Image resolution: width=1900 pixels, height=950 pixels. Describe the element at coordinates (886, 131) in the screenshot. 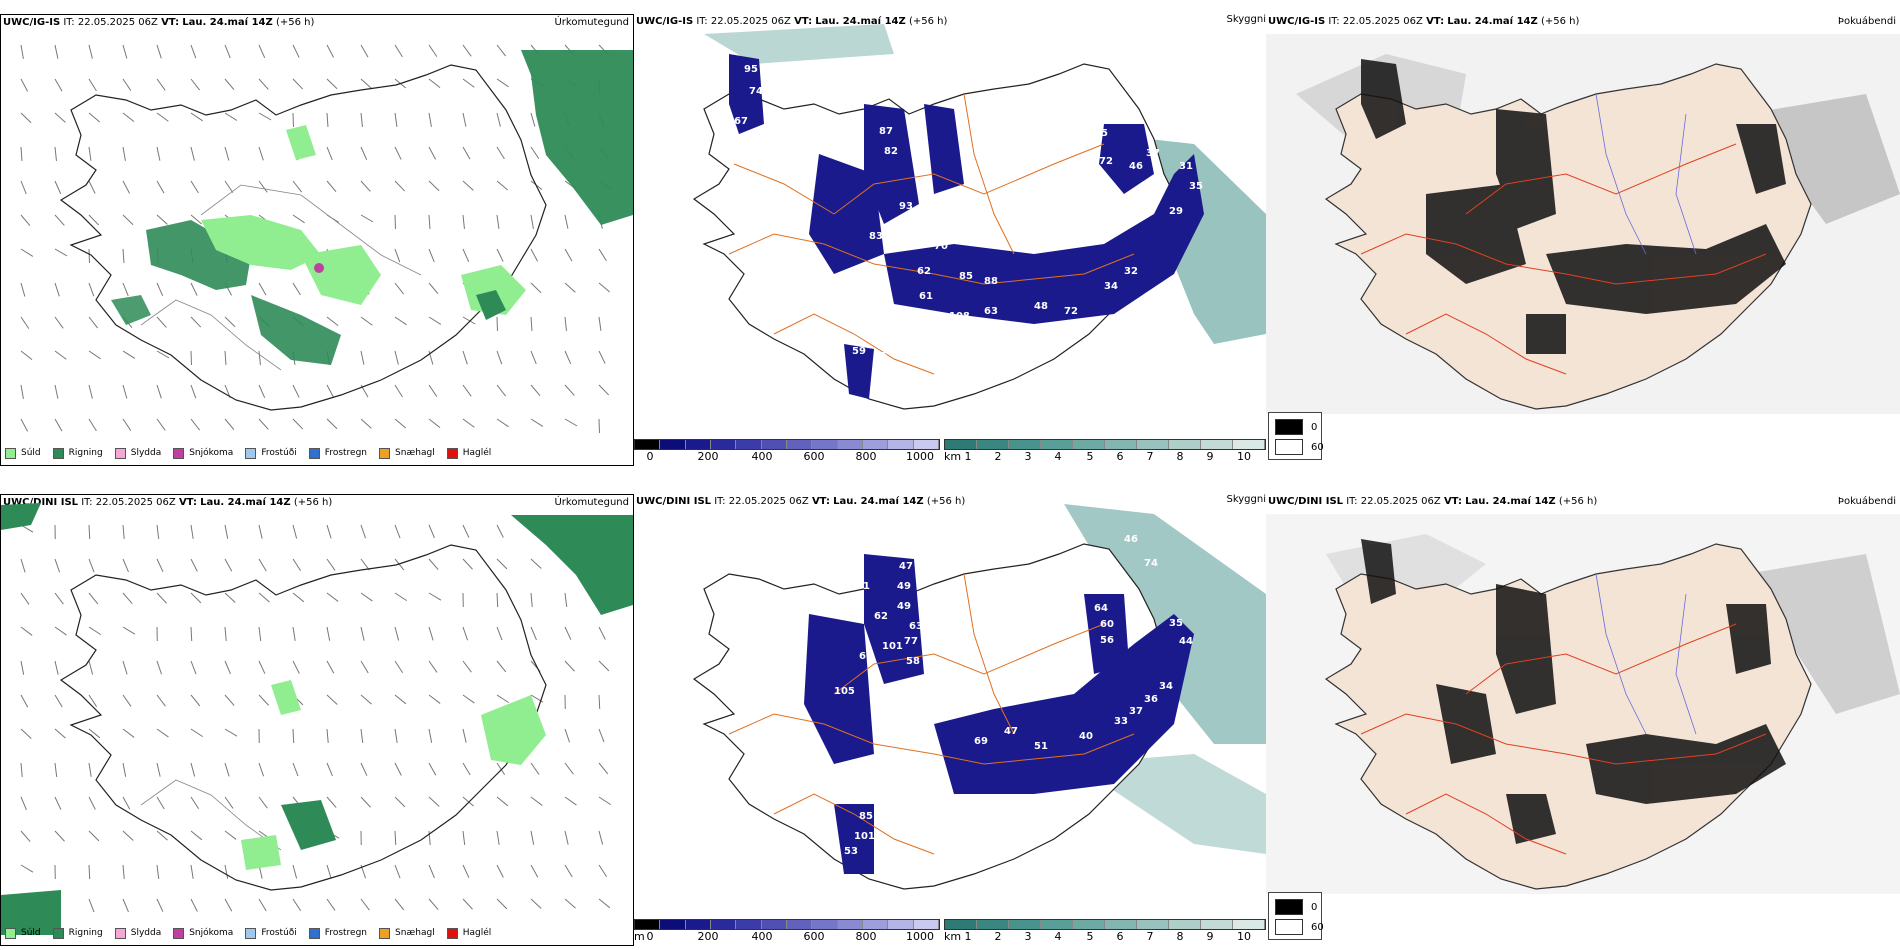

I see `svg-text: 87` at that location.